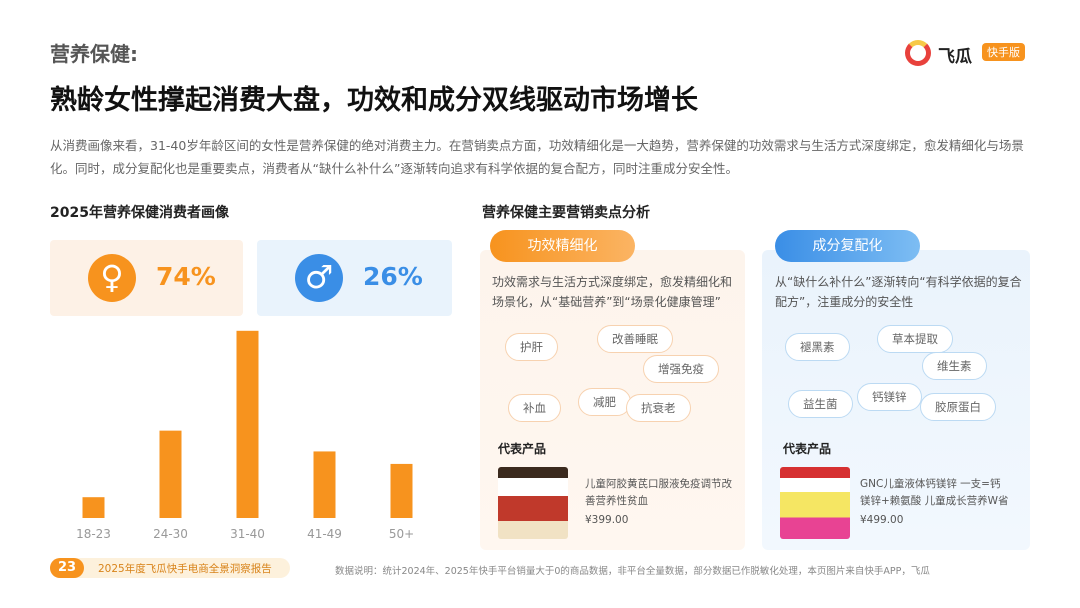  What do you see at coordinates (889, 397) in the screenshot?
I see `keyword: 钙镁锌` at bounding box center [889, 397].